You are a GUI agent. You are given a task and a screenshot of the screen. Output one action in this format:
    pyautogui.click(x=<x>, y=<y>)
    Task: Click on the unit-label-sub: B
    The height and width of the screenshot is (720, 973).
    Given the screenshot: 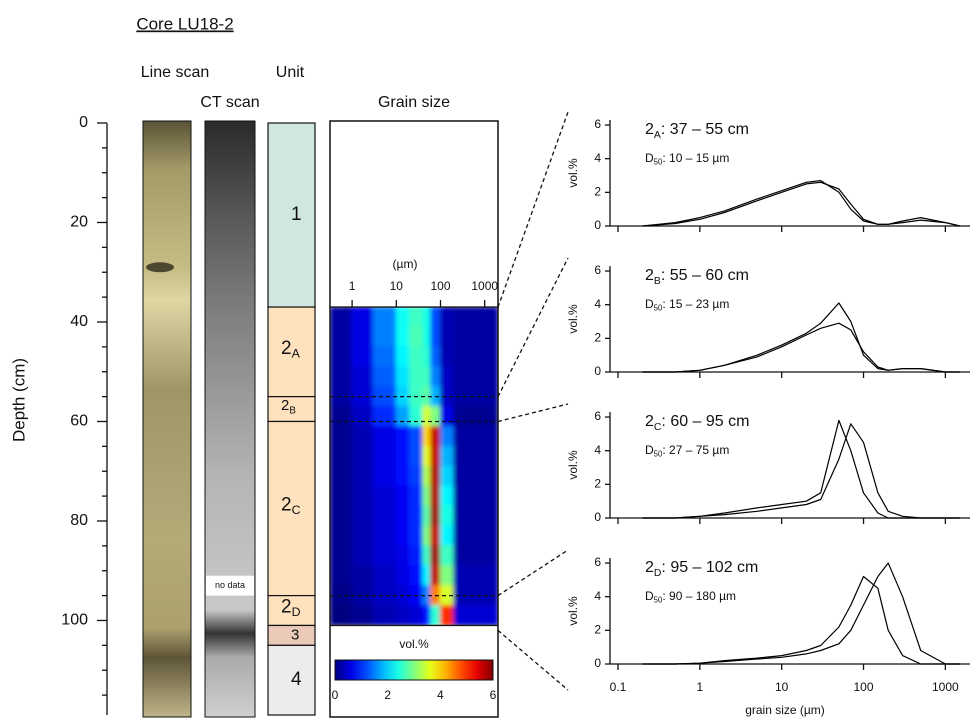 What is the action you would take?
    pyautogui.click(x=292, y=410)
    